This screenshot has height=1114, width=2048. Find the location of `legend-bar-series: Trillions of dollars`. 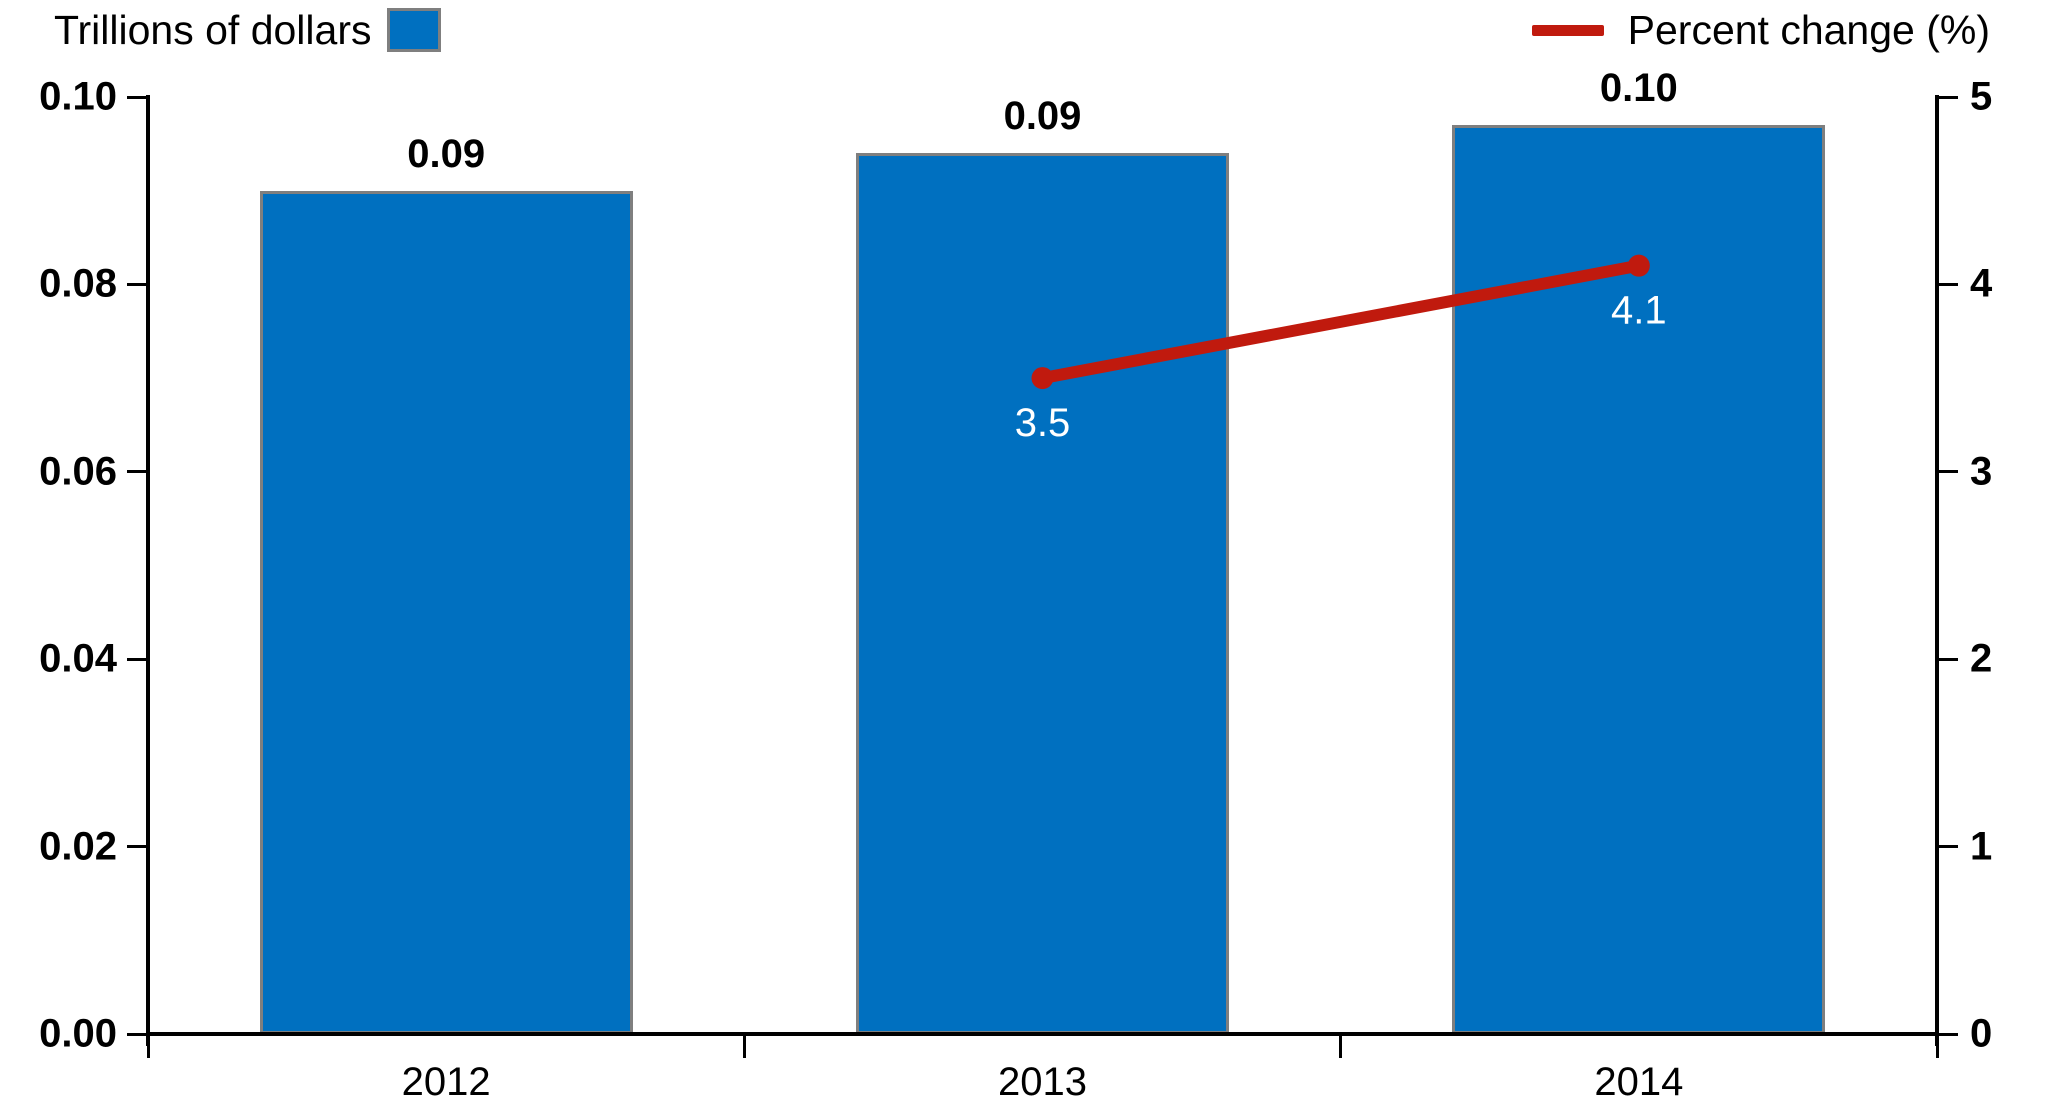

legend-bar-series: Trillions of dollars is located at coordinates (248, 30).